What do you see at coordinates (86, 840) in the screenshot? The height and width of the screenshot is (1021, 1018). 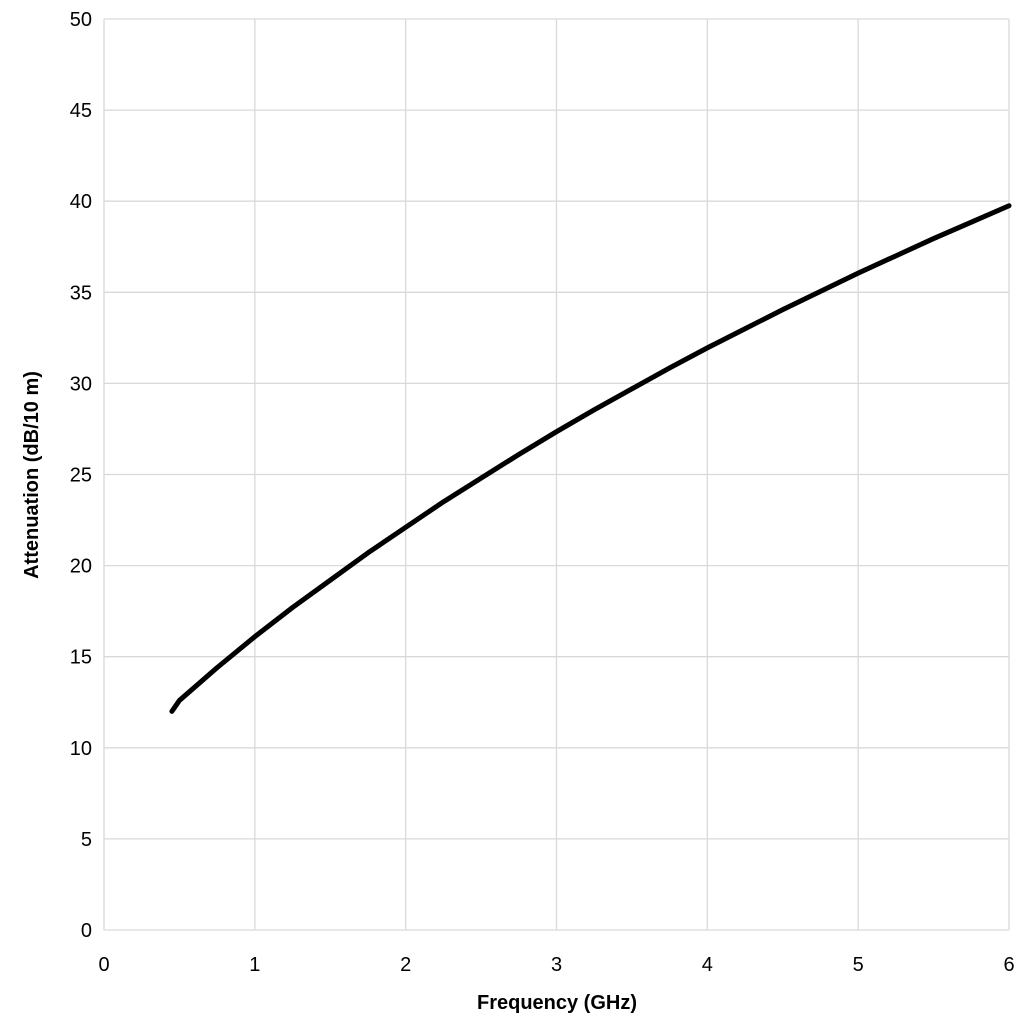 I see `y-tick-label: 5` at bounding box center [86, 840].